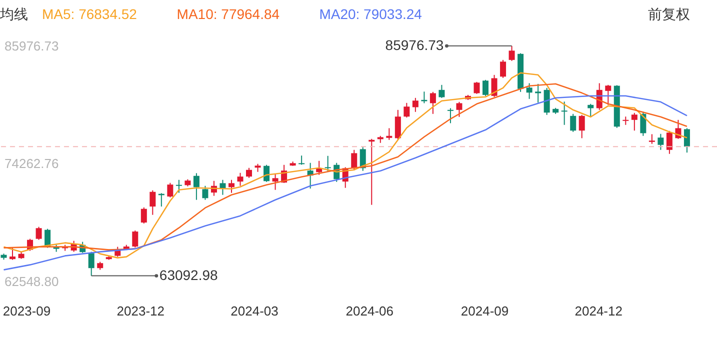  Describe the element at coordinates (90, 14) in the screenshot. I see `text: MA5: 76834.52` at that location.